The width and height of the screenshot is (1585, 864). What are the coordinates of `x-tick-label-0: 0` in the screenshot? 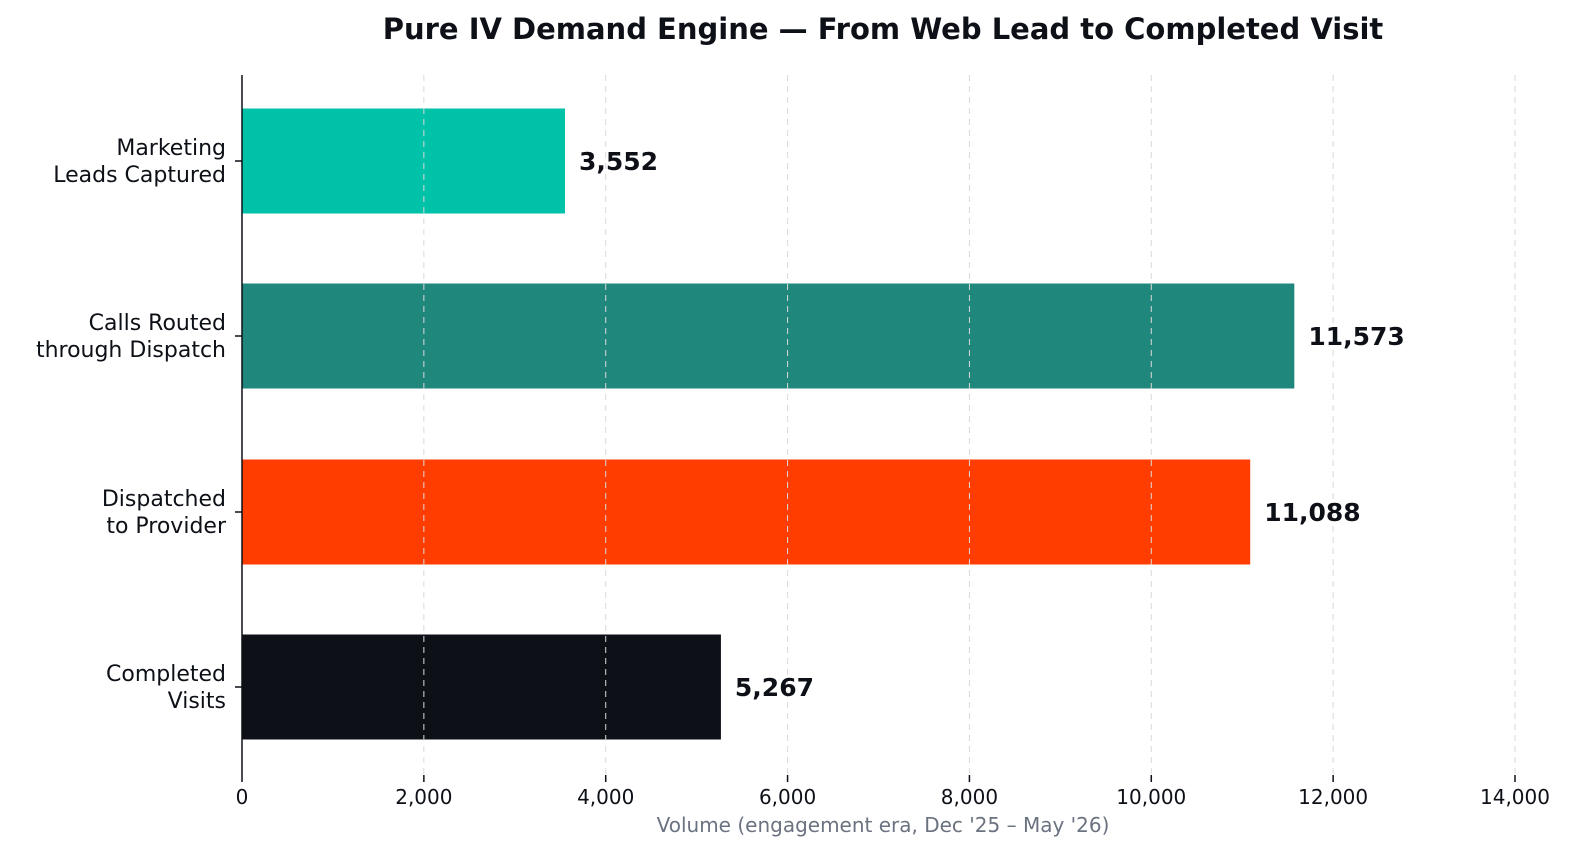 It's located at (242, 797).